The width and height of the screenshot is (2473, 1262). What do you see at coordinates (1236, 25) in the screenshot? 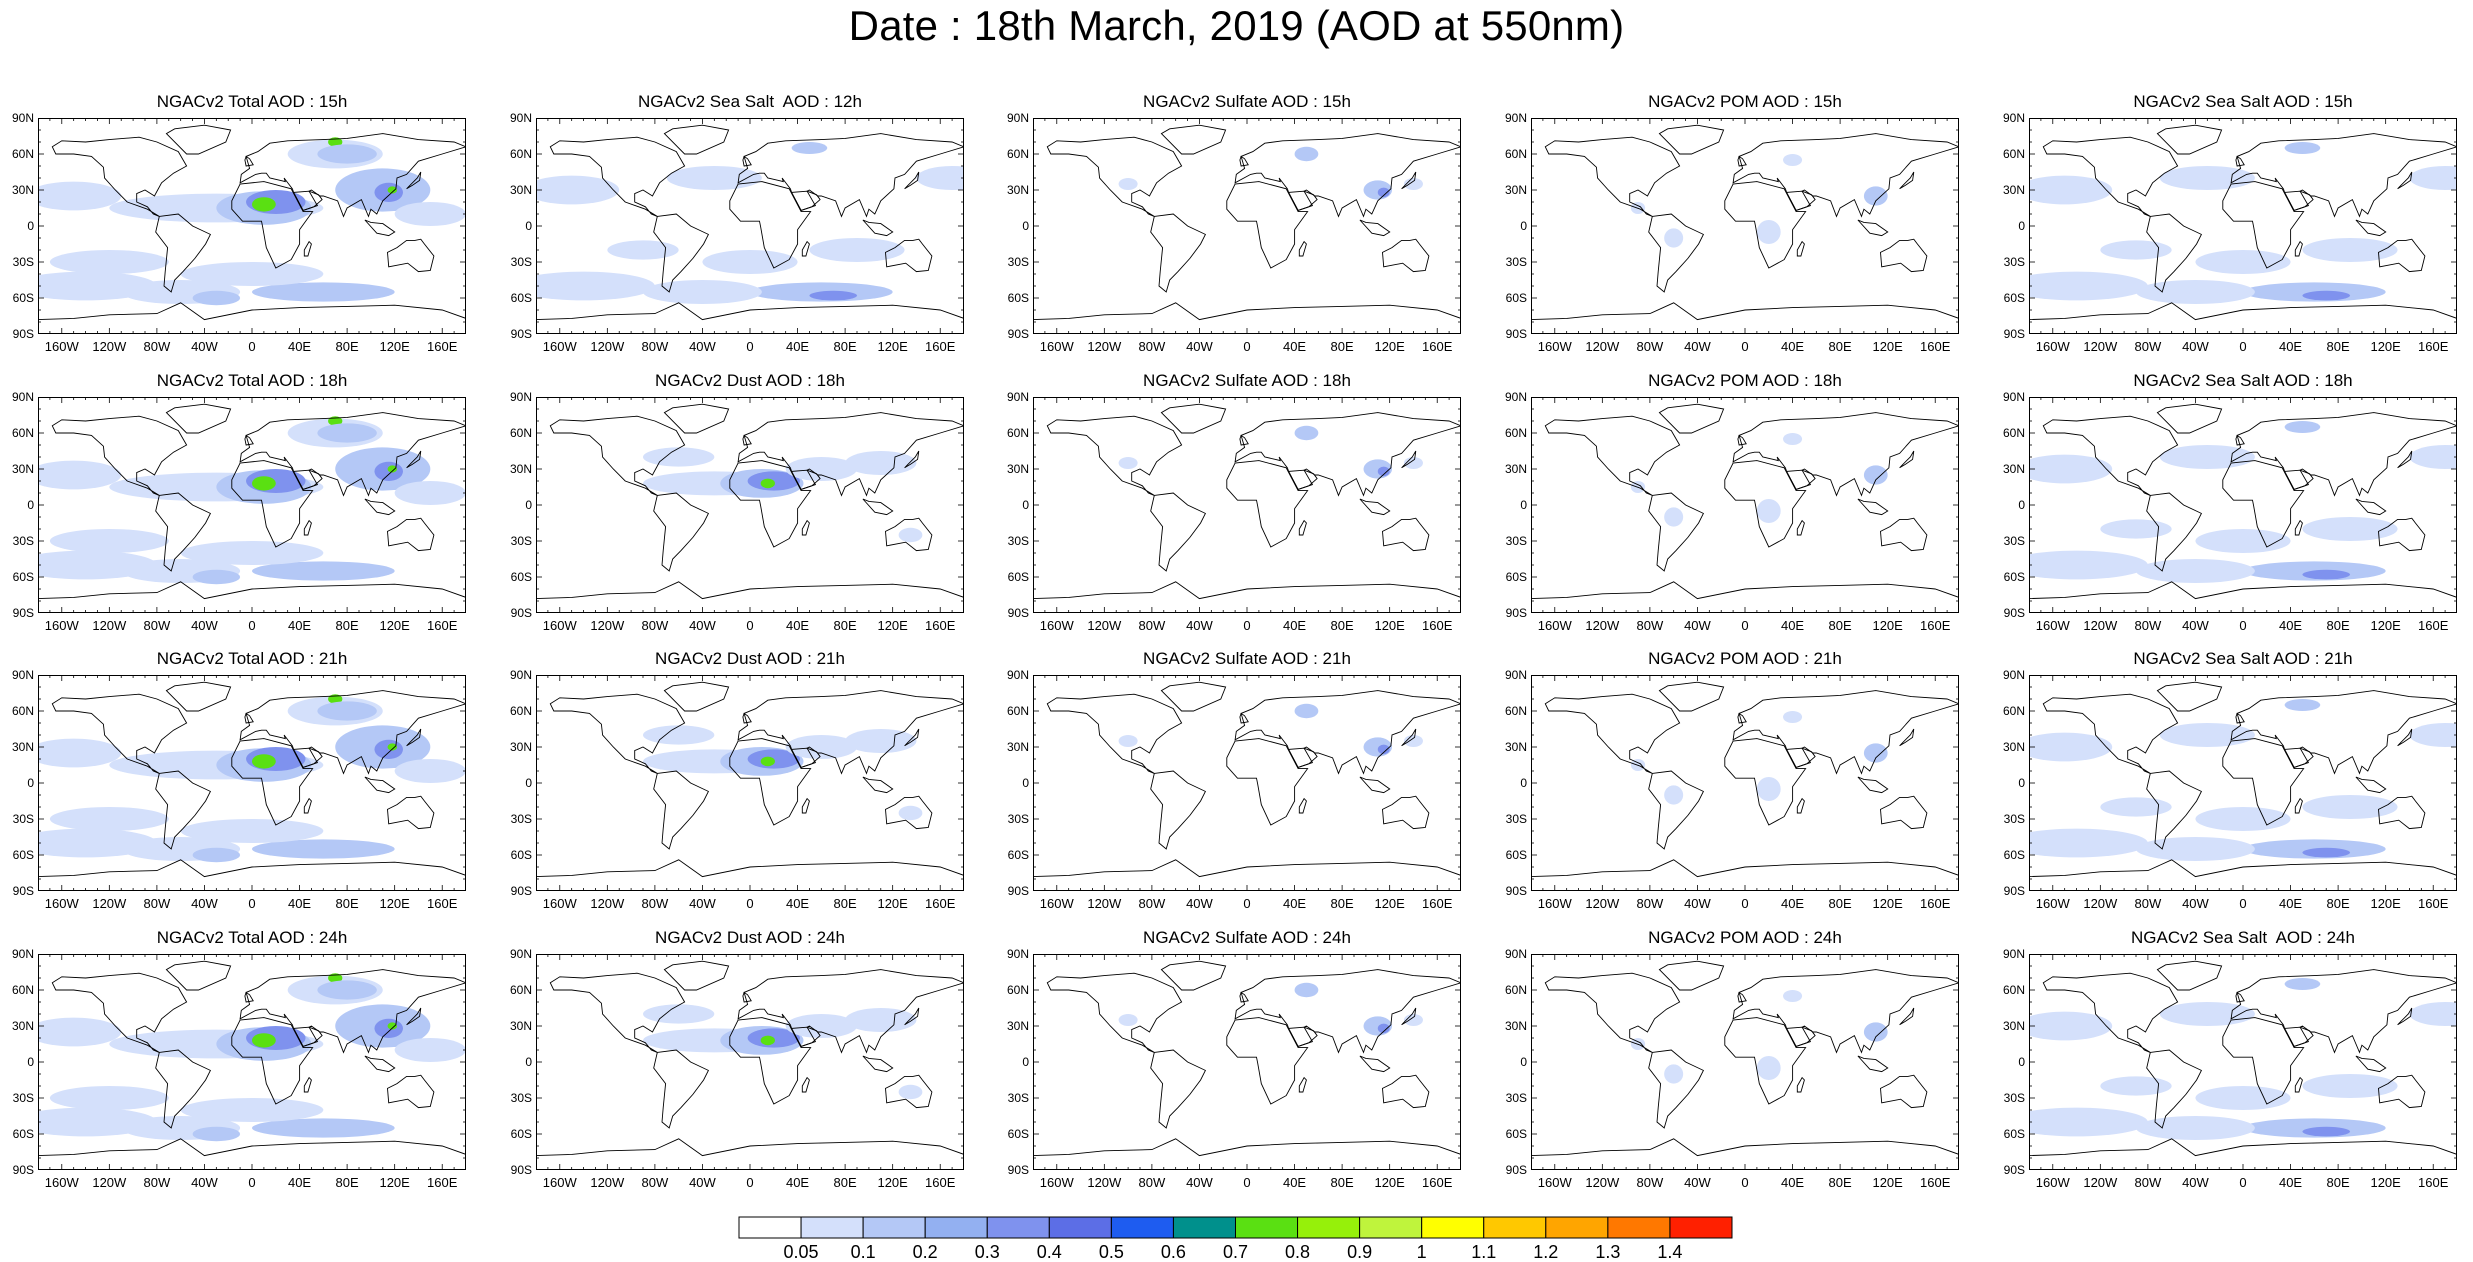
I see `figure-title: Date : 18th March, 2019 (AOD at 550nm)` at bounding box center [1236, 25].